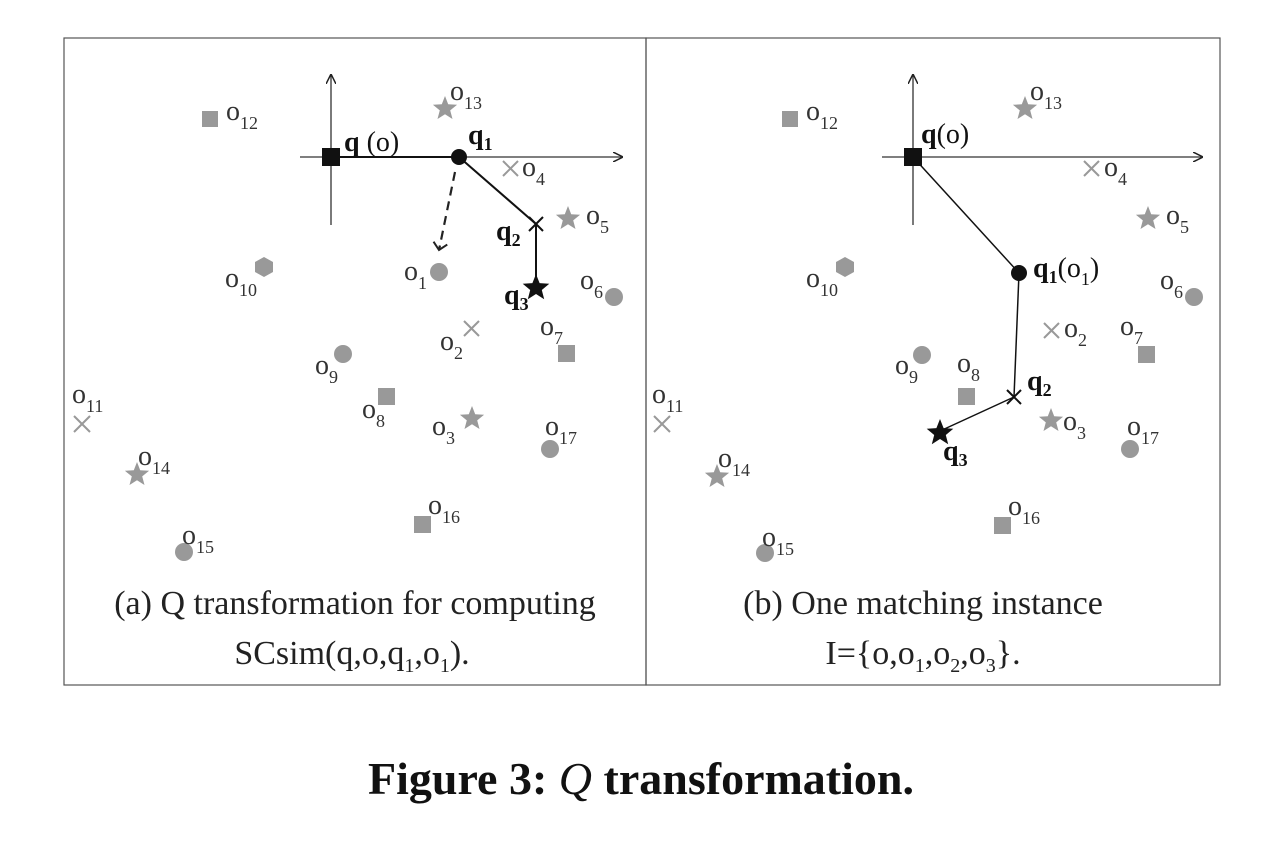 This screenshot has width=1282, height=852. What do you see at coordinates (575, 778) in the screenshot?
I see `figure-caption-symbol: Q` at bounding box center [575, 778].